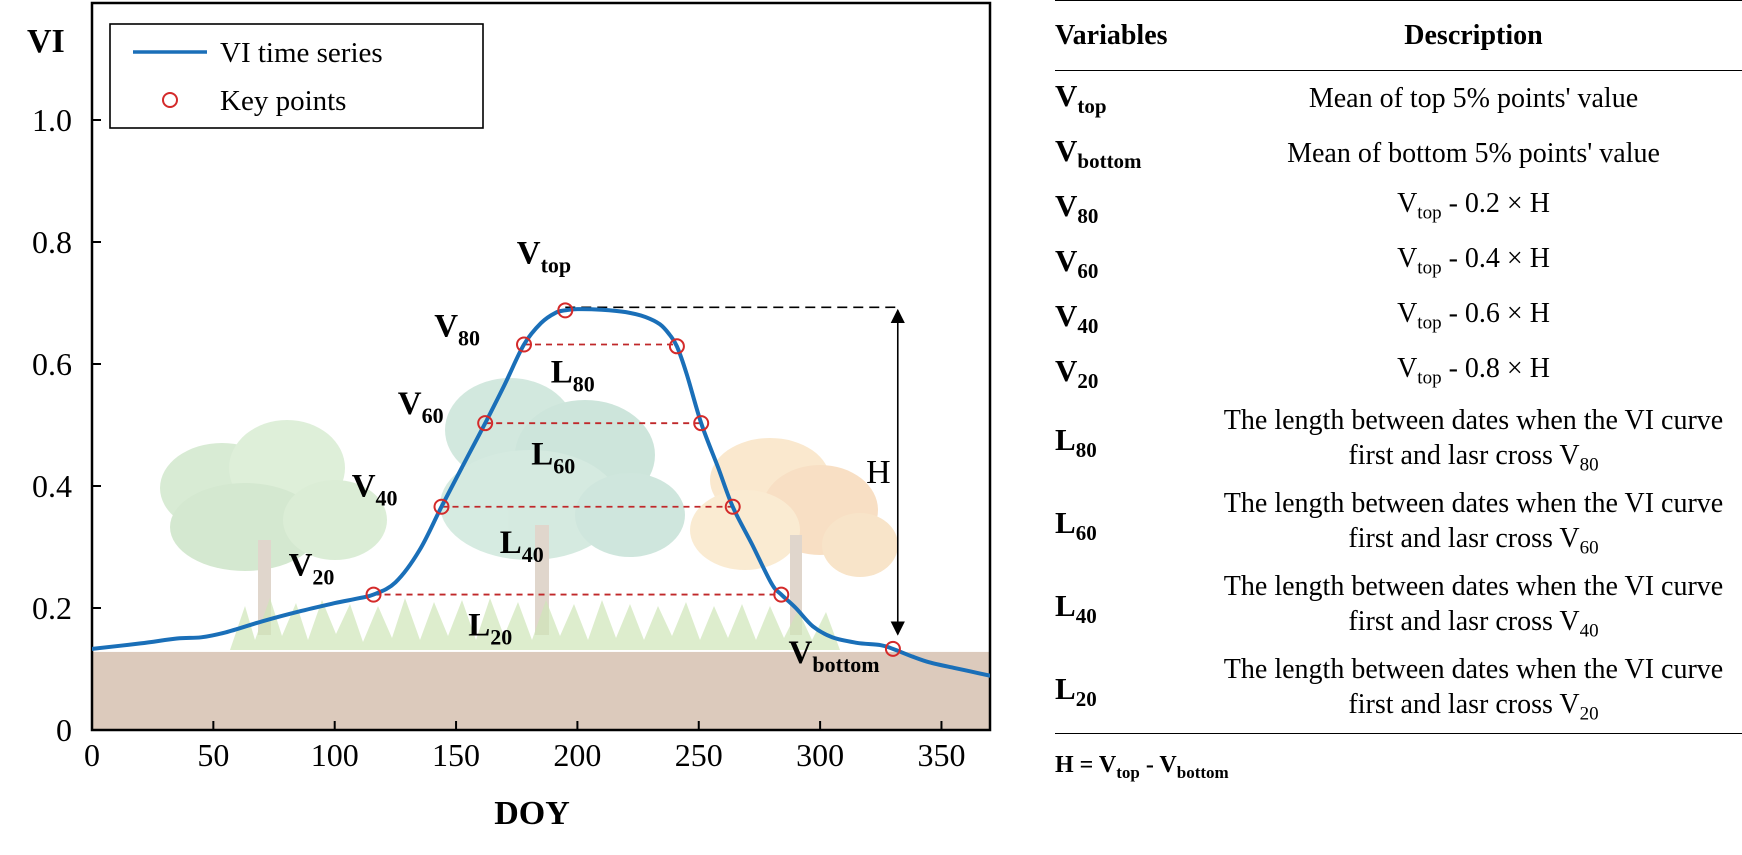  What do you see at coordinates (46, 41) in the screenshot?
I see `y-axis-label: VI` at bounding box center [46, 41].